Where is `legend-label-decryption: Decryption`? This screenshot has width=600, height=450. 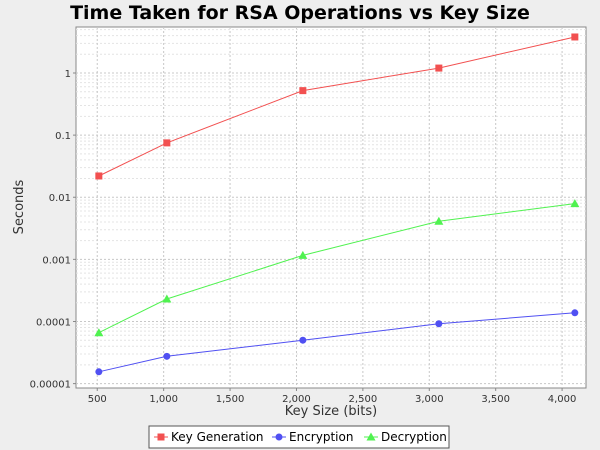 legend-label-decryption: Decryption is located at coordinates (414, 437).